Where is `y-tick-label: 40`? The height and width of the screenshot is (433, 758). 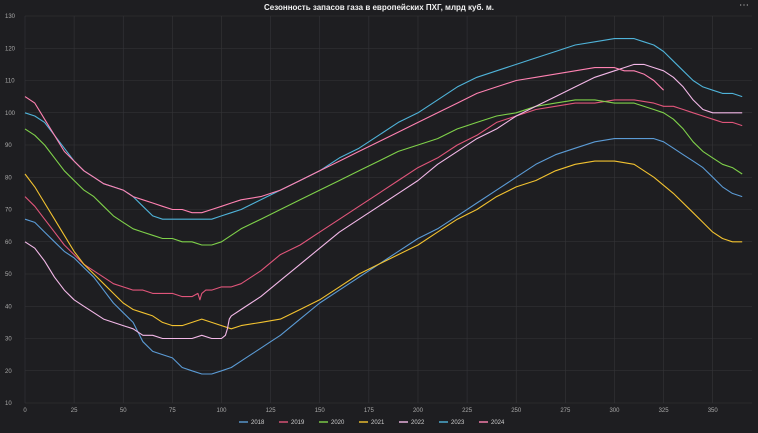 y-tick-label: 40 is located at coordinates (8, 307).